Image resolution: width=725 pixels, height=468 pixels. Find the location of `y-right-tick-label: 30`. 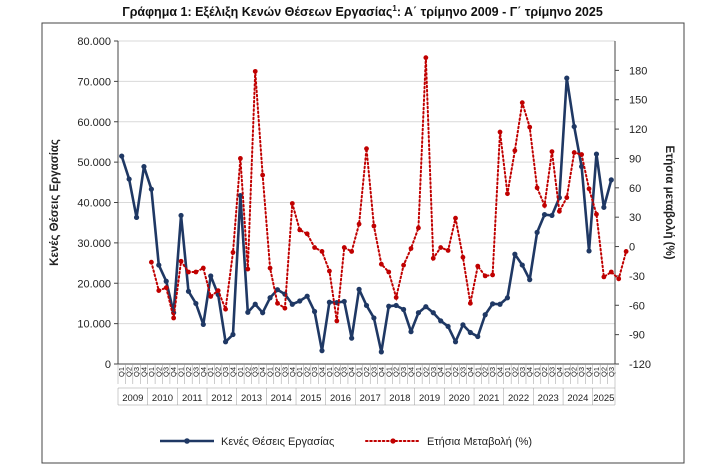

y-right-tick-label: 30 is located at coordinates (635, 218).